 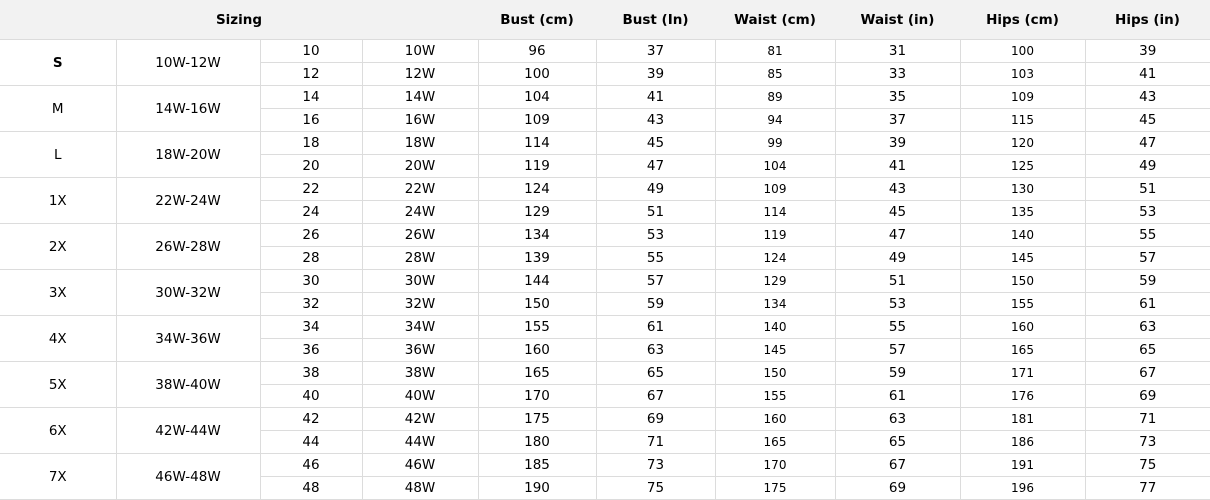 What do you see at coordinates (1022, 281) in the screenshot?
I see `cell-hips-cm: 150` at bounding box center [1022, 281].